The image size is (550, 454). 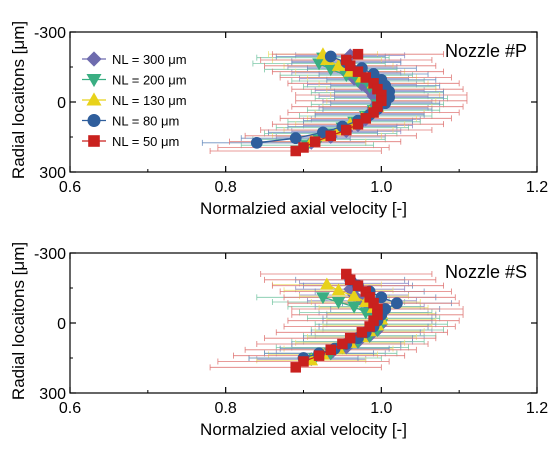 I want to click on legend-label: NL = 80 μm, so click(x=145, y=121).